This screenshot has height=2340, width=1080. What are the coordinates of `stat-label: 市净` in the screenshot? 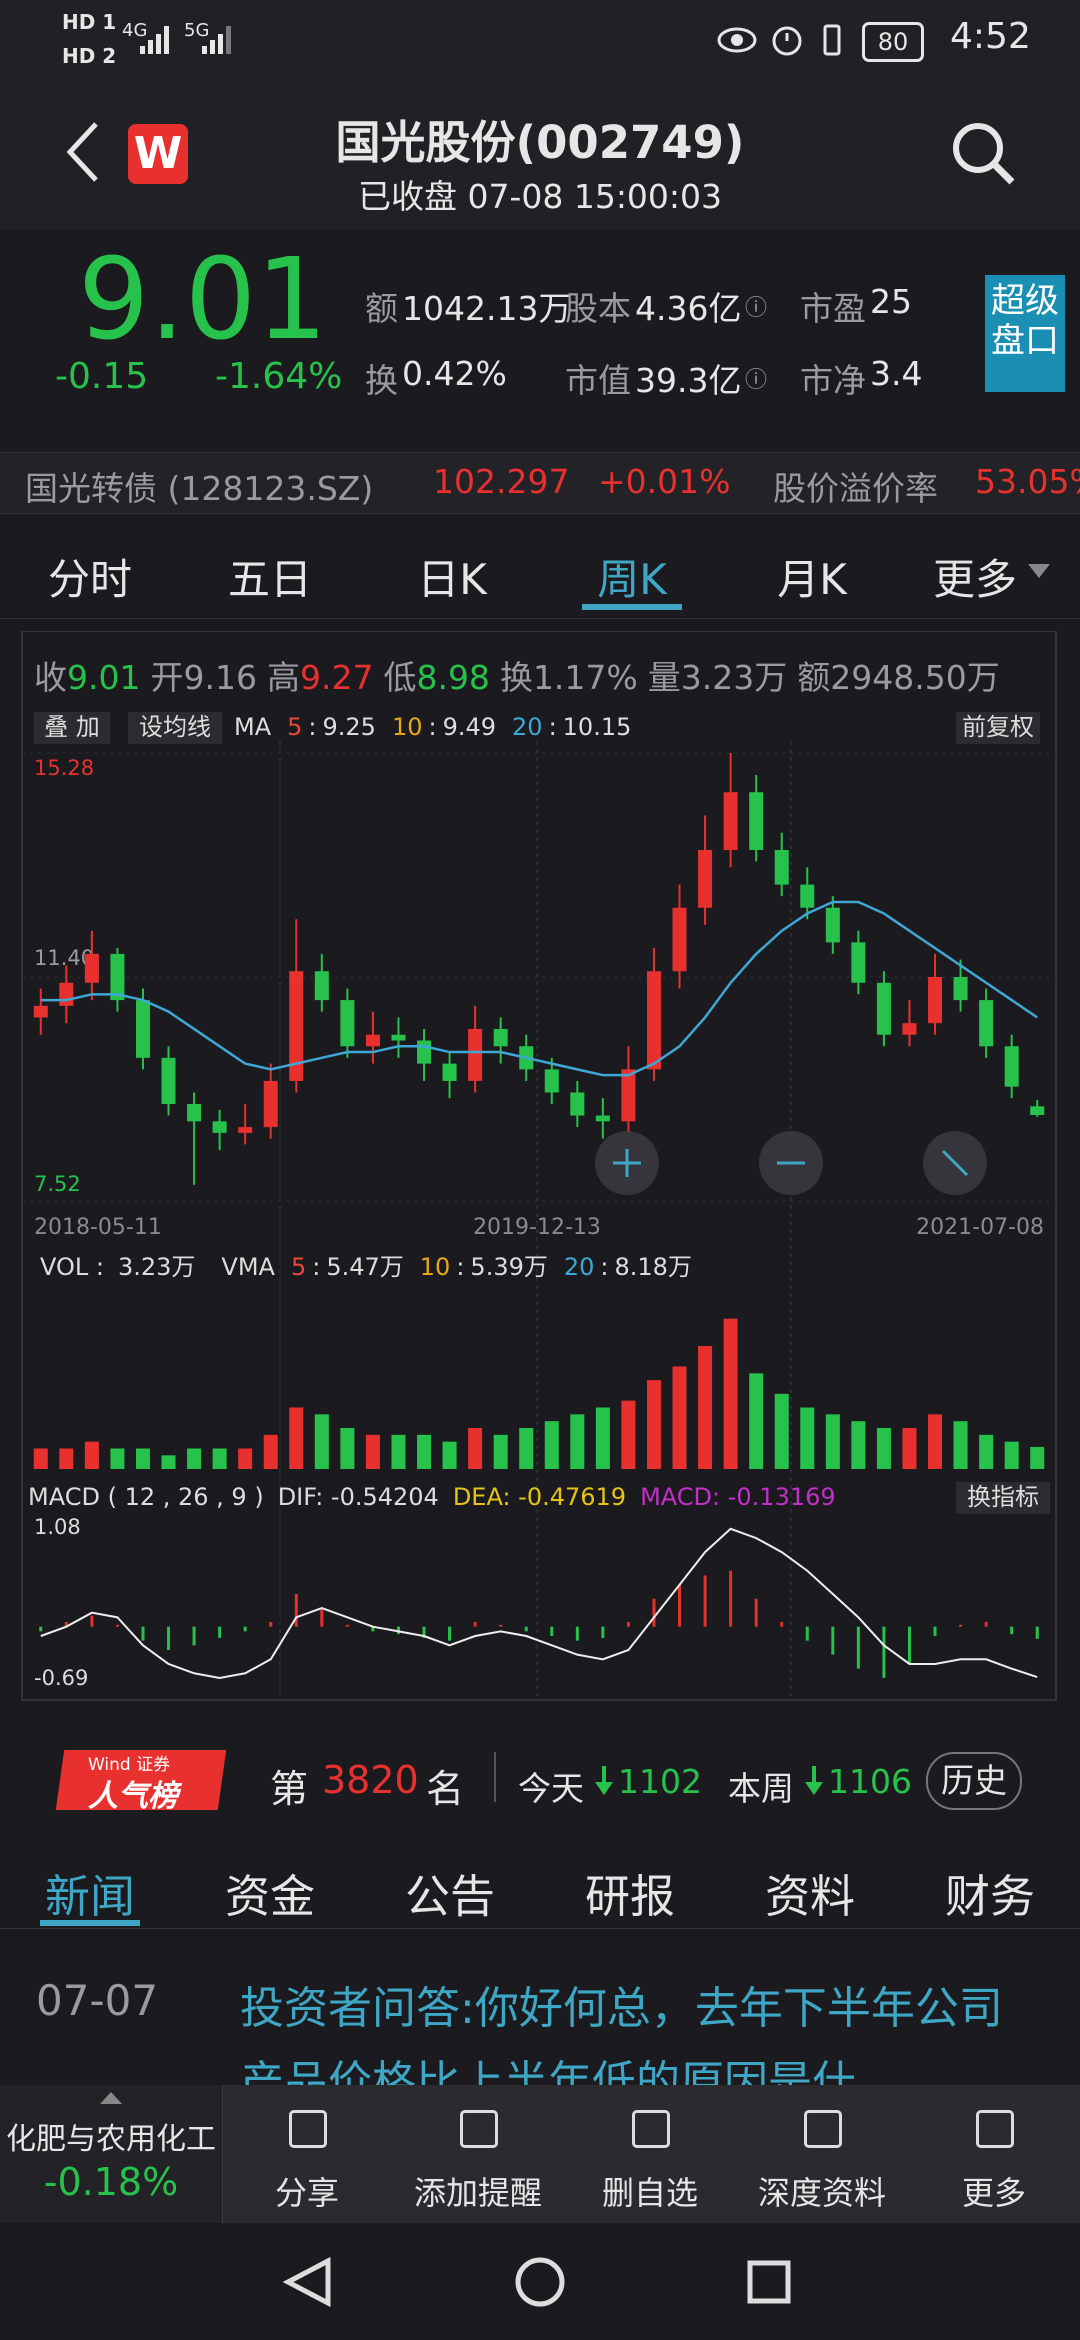 It's located at (833, 380).